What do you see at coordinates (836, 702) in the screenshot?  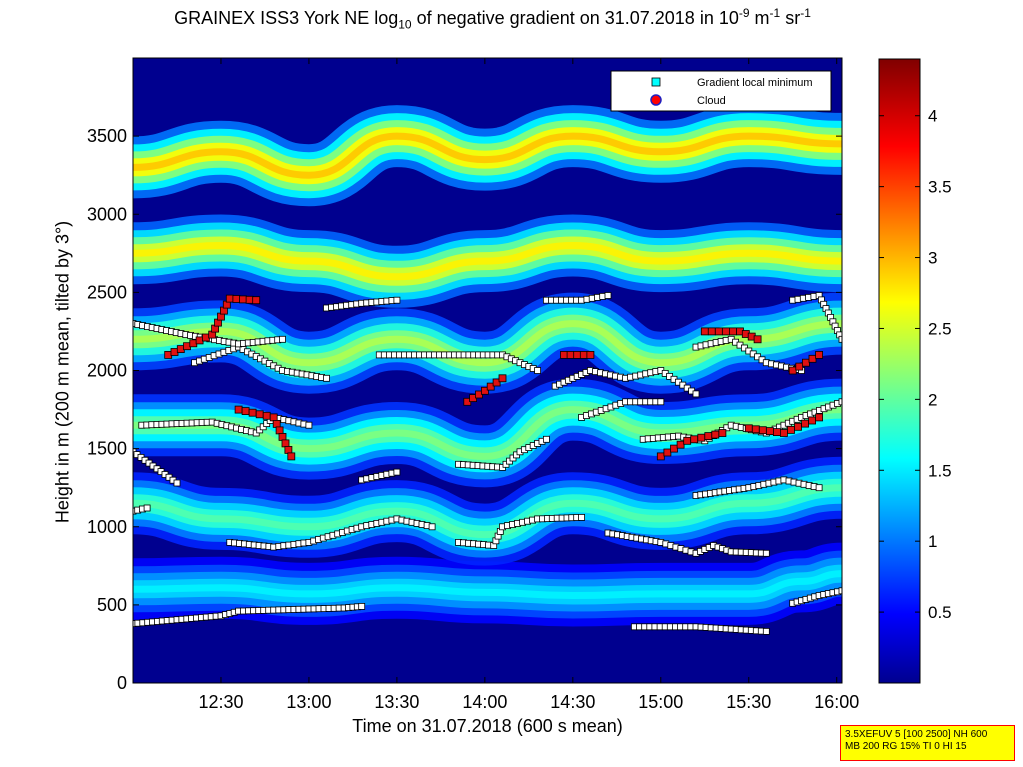 I see `x-tick-label: 16:00` at bounding box center [836, 702].